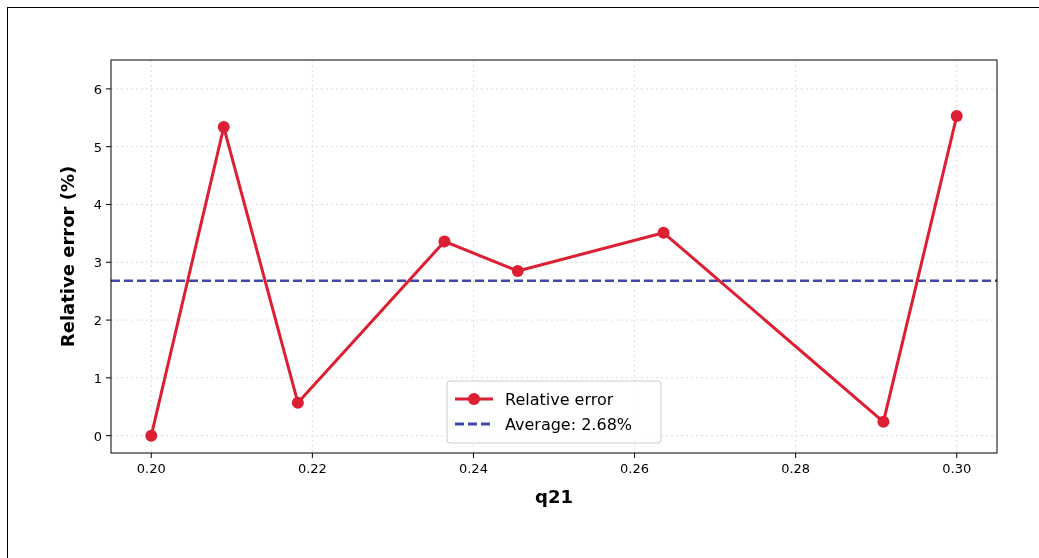 This screenshot has width=1039, height=558. What do you see at coordinates (97, 205) in the screenshot?
I see `y-tick-label: 4` at bounding box center [97, 205].